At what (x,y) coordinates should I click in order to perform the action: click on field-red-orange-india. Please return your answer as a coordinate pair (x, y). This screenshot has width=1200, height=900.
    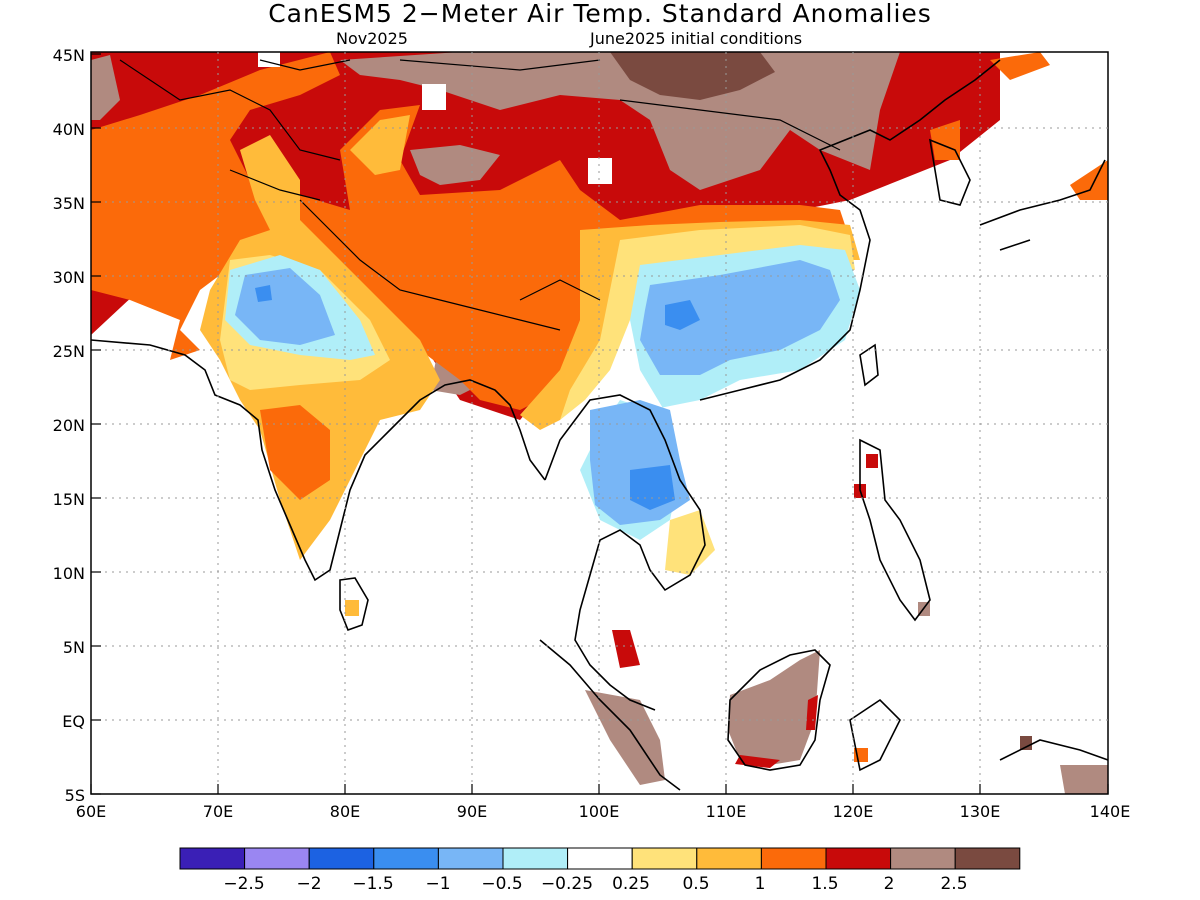
    Looking at the image, I should click on (295, 452).